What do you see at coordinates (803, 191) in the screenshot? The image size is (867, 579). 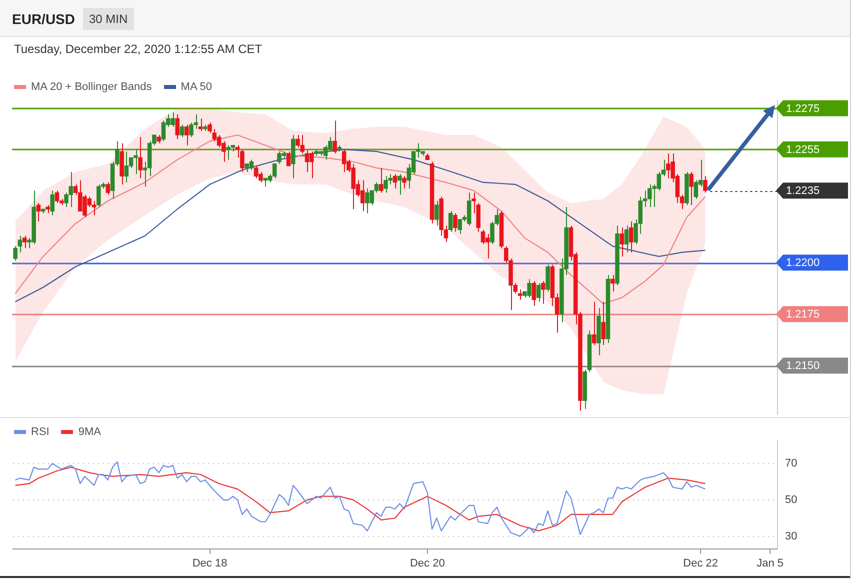 I see `y-tick-label: 1.2235` at bounding box center [803, 191].